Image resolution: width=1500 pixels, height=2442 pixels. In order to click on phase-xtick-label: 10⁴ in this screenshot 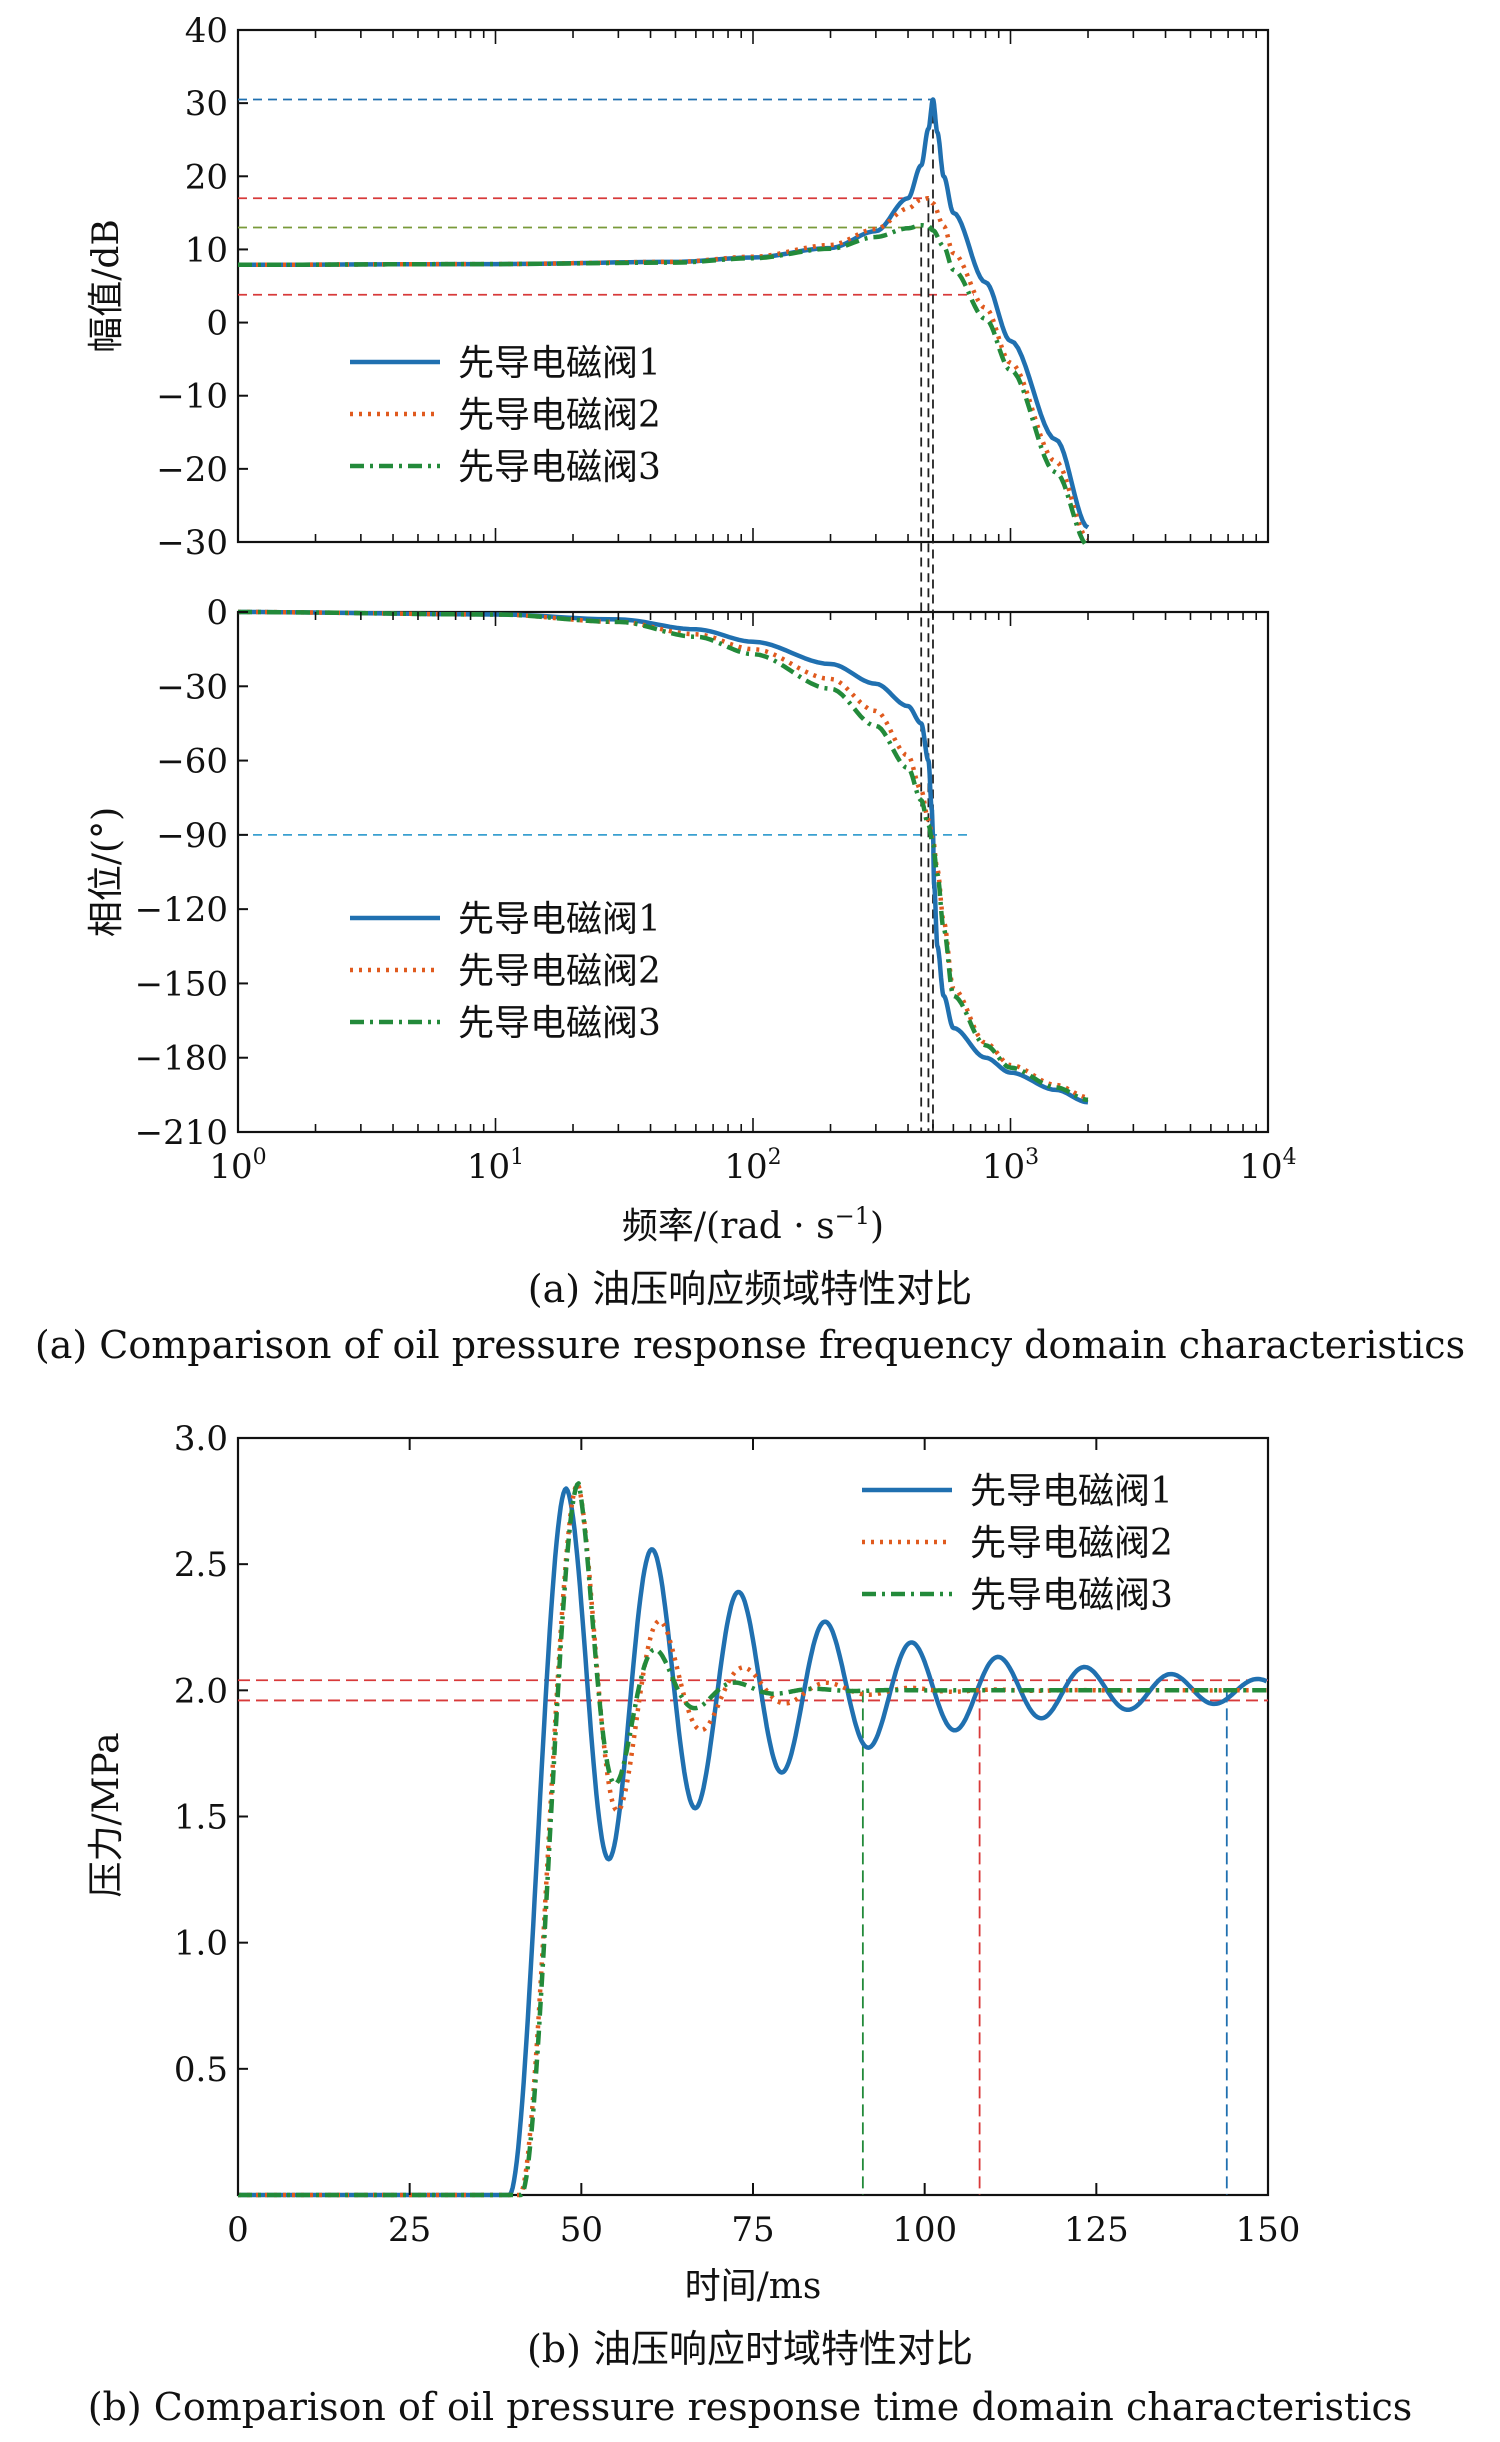, I will do `click(1267, 1166)`.